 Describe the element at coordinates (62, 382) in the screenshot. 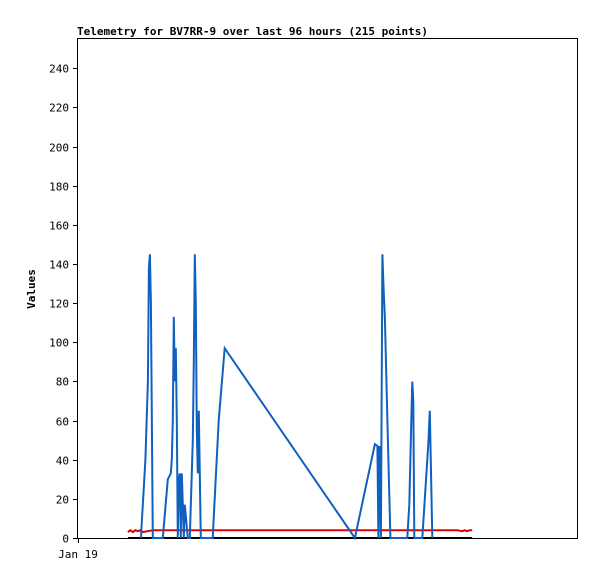

I see `y-tick-label: 80` at that location.